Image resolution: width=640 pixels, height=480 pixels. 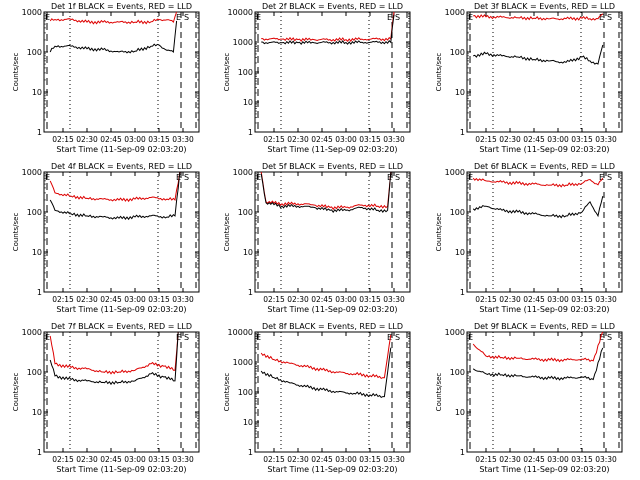 What do you see at coordinates (544, 166) in the screenshot?
I see `plot-title: Det 6f BLACK = Events, RED = LLD` at bounding box center [544, 166].